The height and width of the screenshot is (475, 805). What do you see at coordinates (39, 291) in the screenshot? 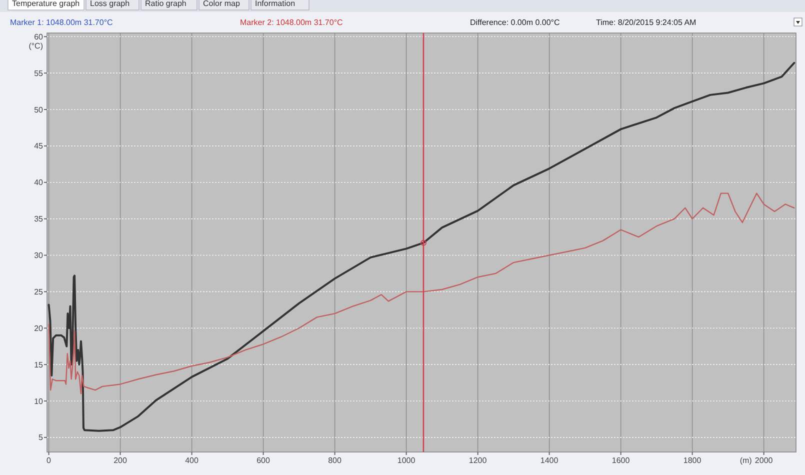
I see `y-tick-label: 25` at bounding box center [39, 291].